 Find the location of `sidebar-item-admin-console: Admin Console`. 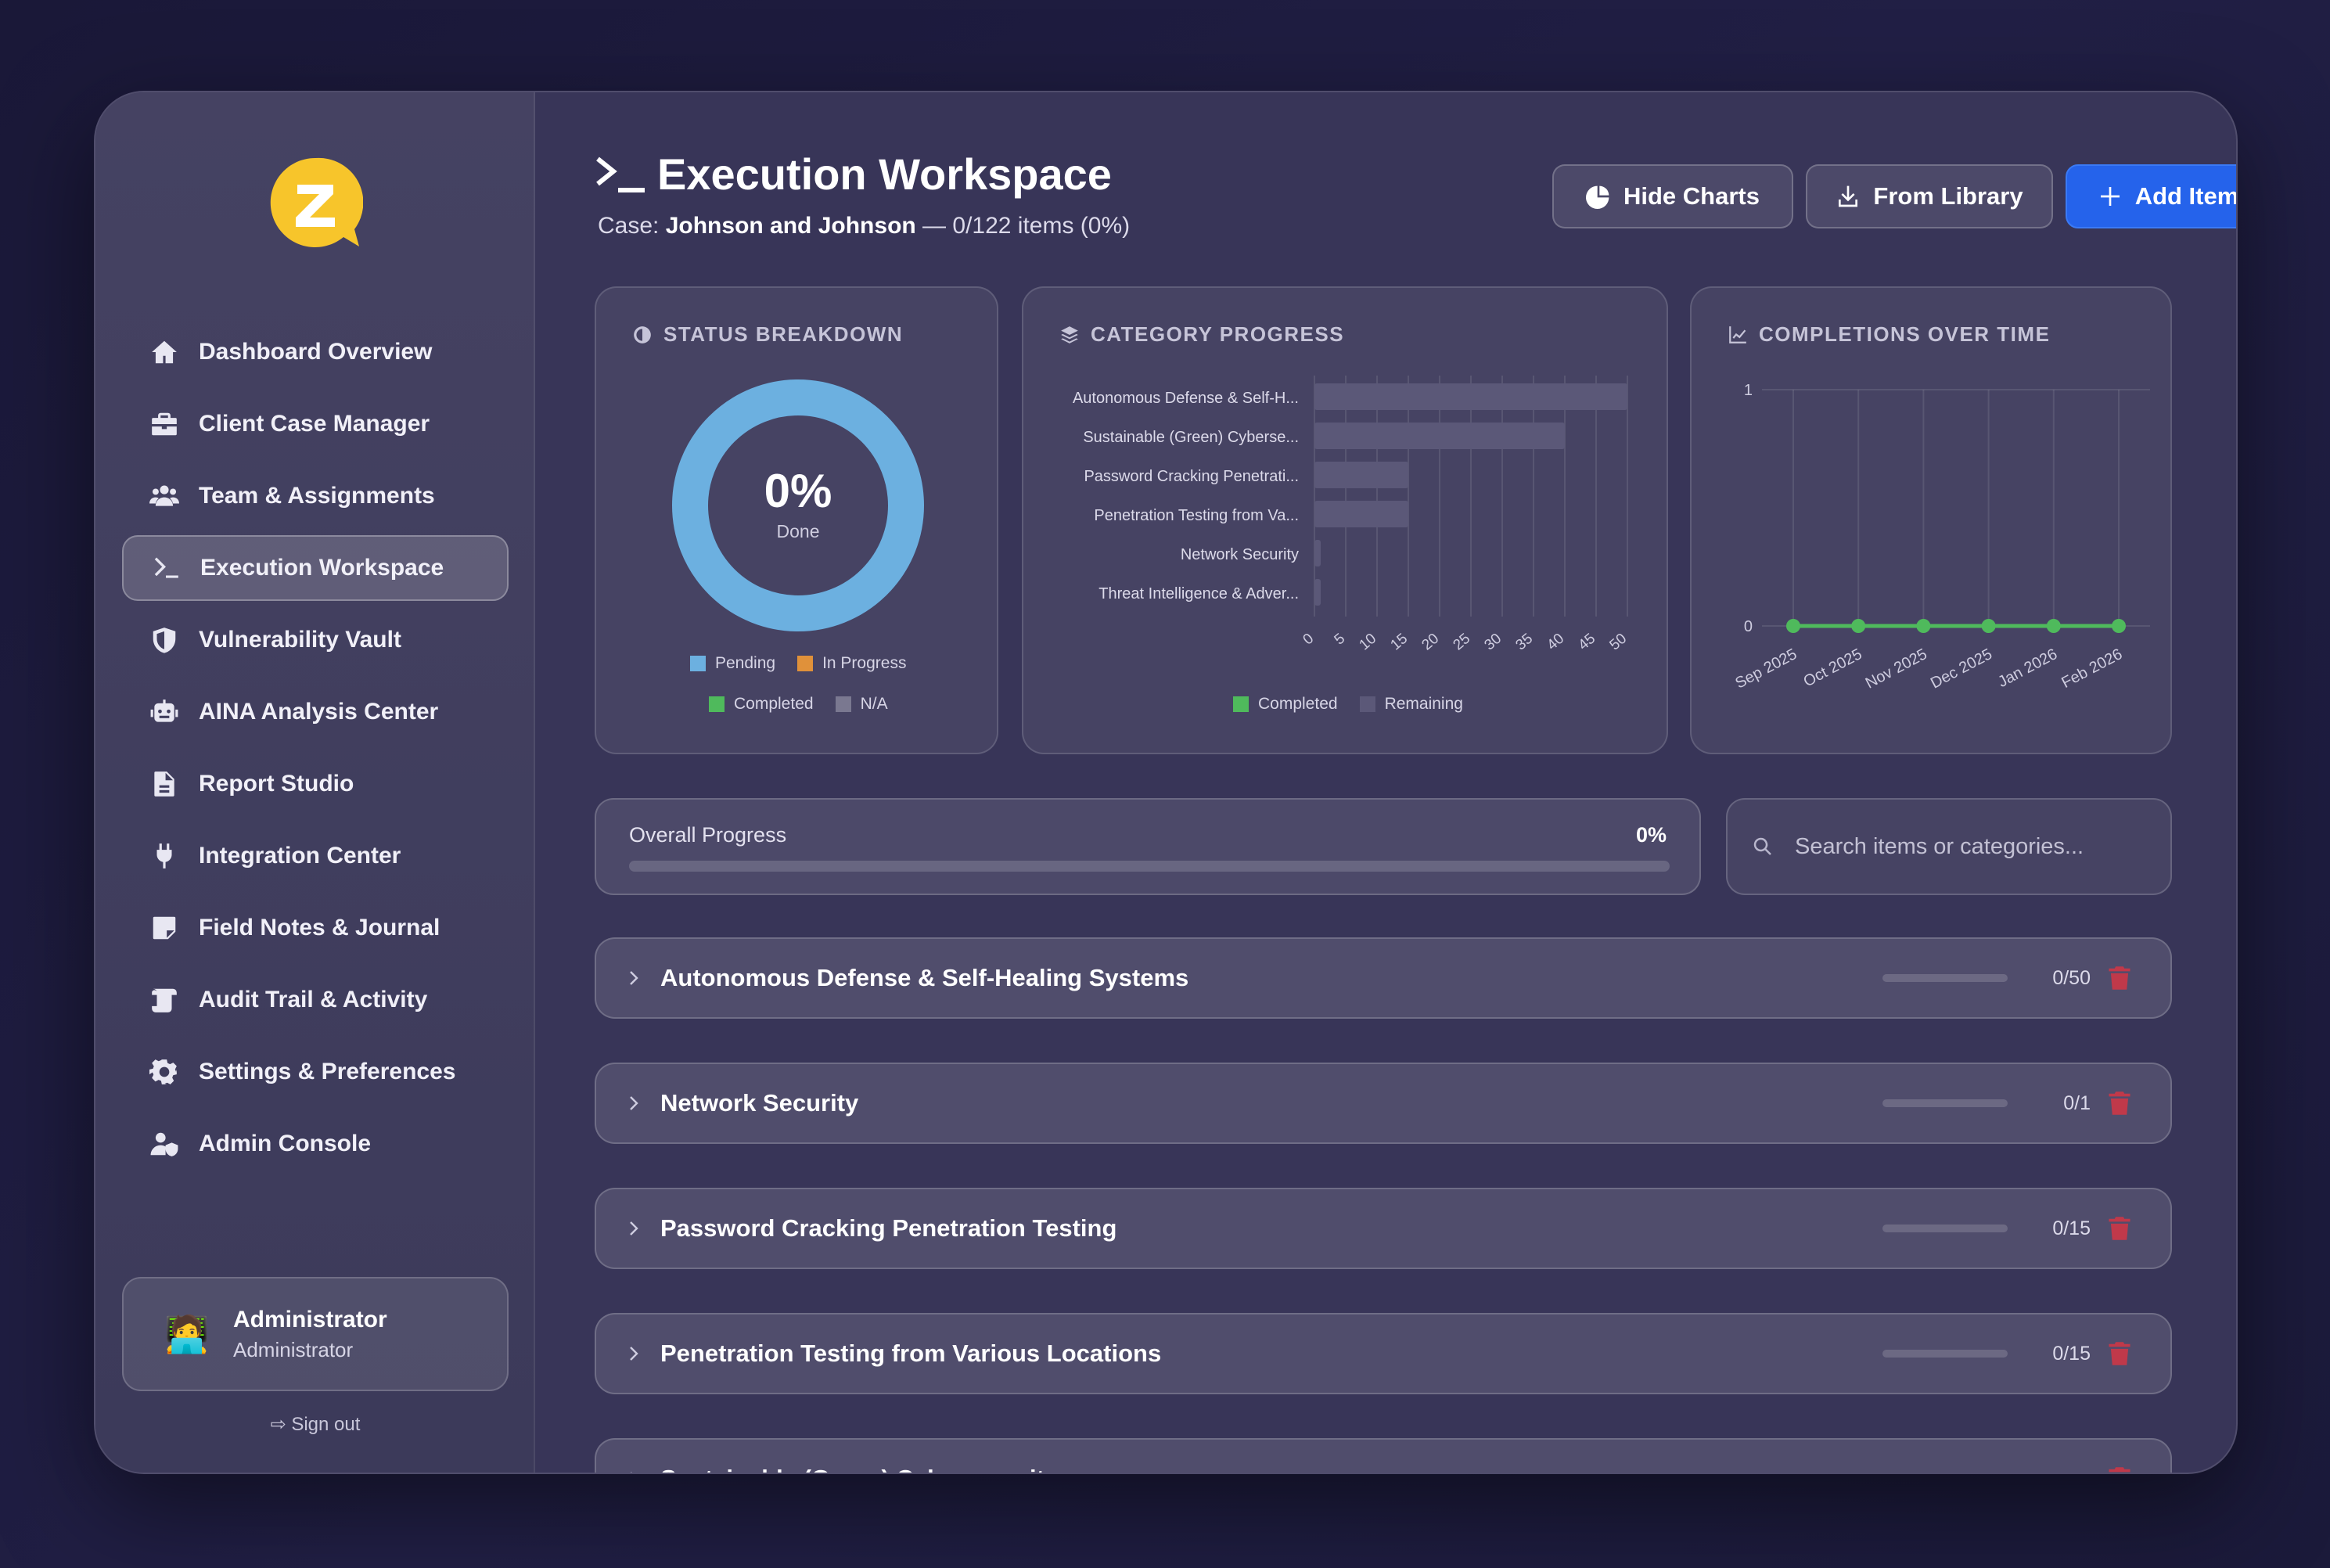

sidebar-item-admin-console: Admin Console is located at coordinates (316, 1144).